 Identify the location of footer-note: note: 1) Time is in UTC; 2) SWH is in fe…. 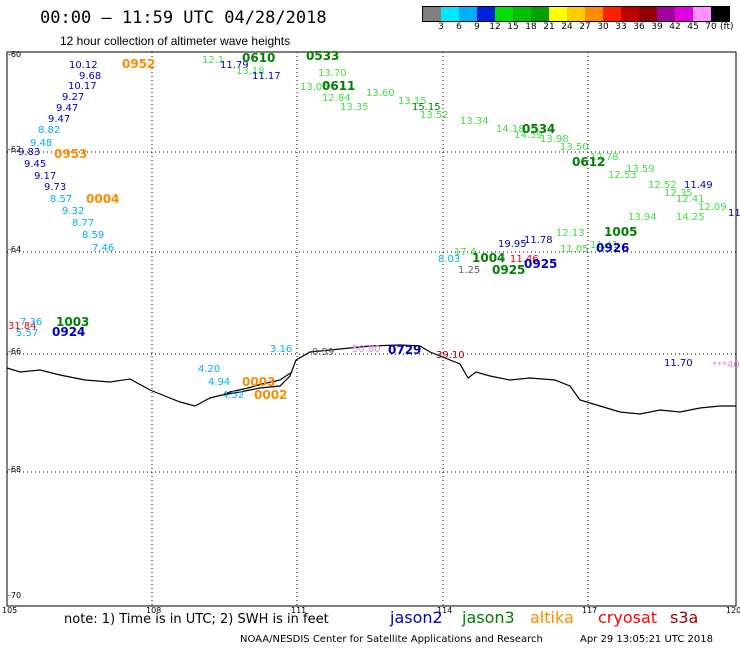
(196, 619).